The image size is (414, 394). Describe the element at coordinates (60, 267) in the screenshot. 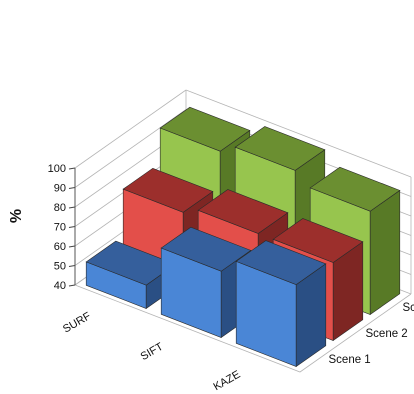

I see `y-tick-label-50: 50` at that location.